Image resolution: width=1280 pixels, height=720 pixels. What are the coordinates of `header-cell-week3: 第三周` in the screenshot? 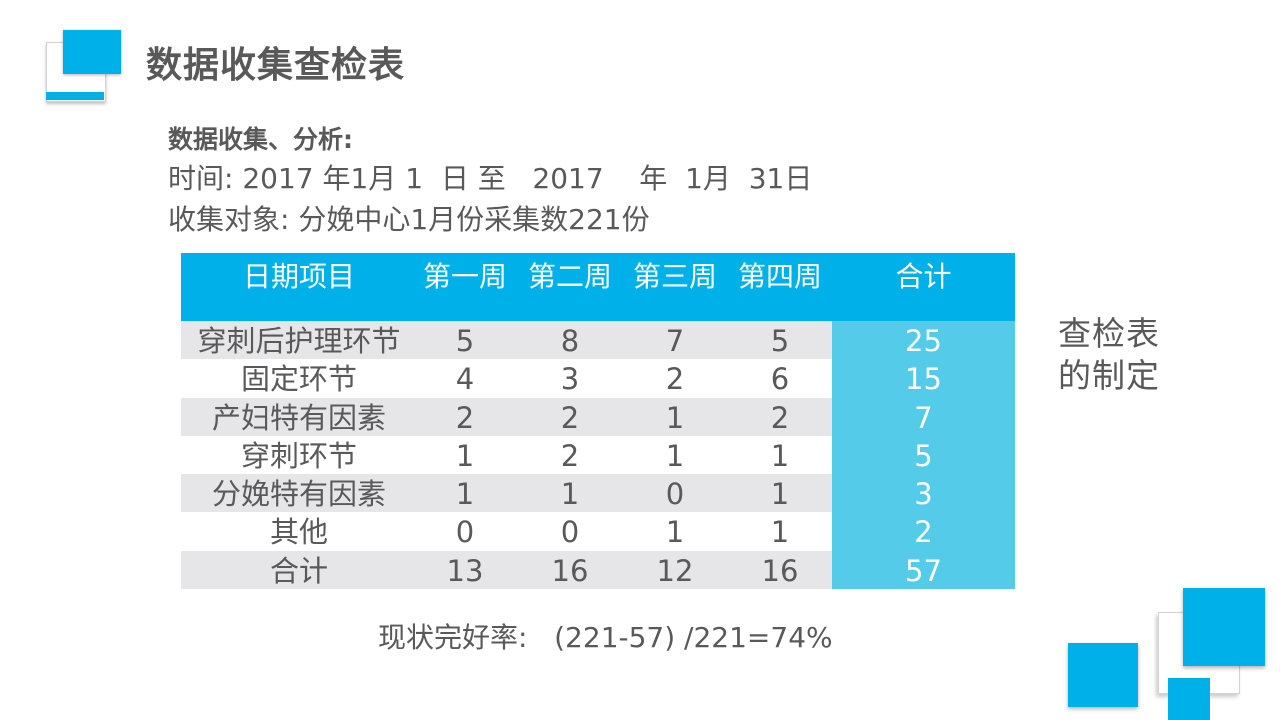 It's located at (674, 276).